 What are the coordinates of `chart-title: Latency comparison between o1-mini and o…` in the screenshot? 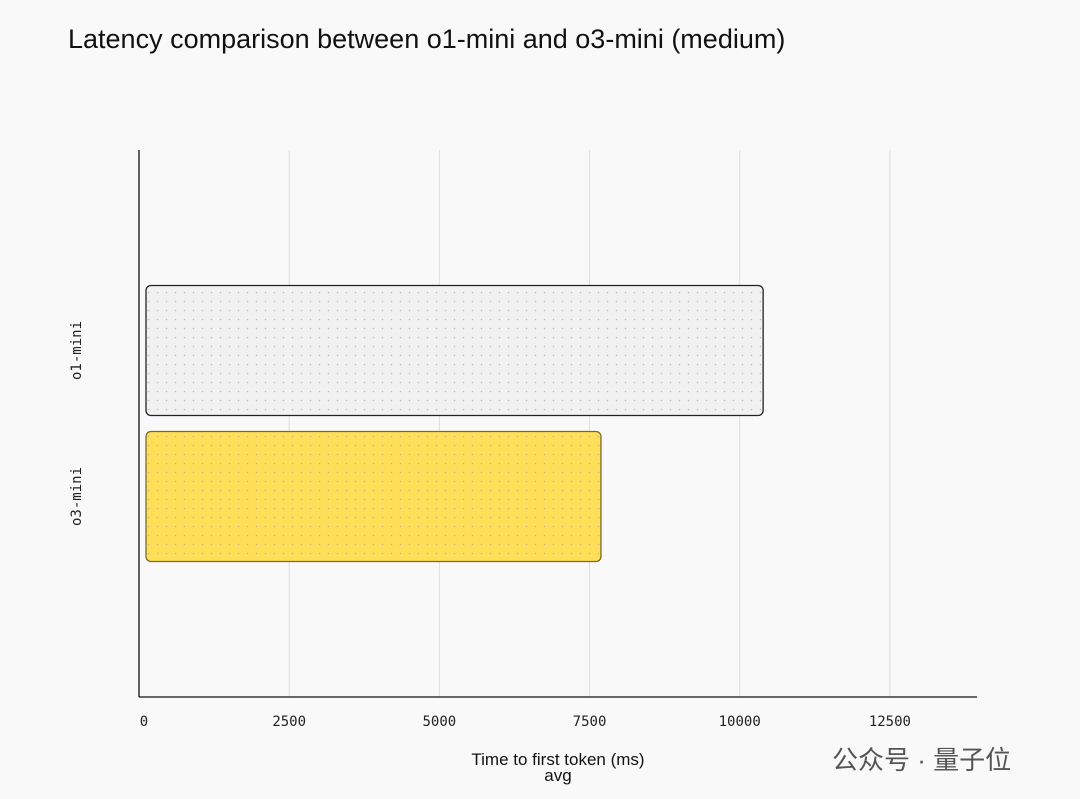 It's located at (427, 39).